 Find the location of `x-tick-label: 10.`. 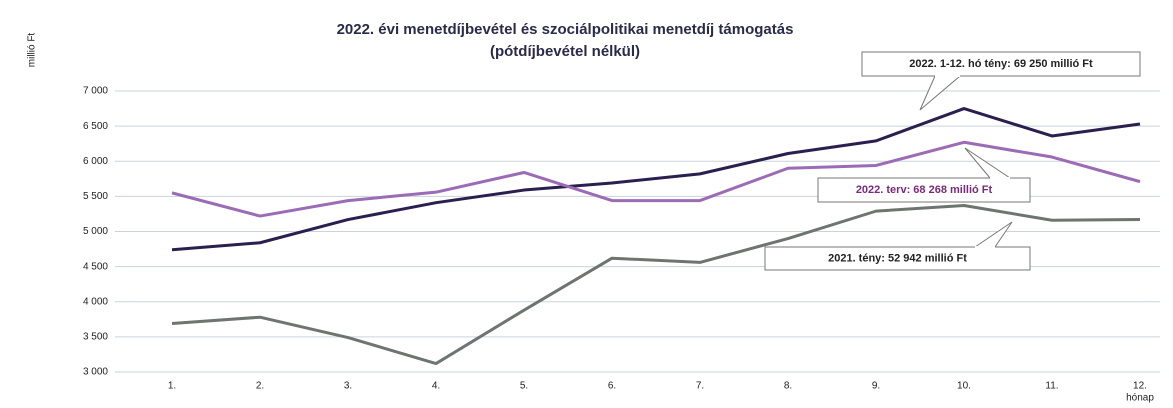

x-tick-label: 10. is located at coordinates (964, 386).